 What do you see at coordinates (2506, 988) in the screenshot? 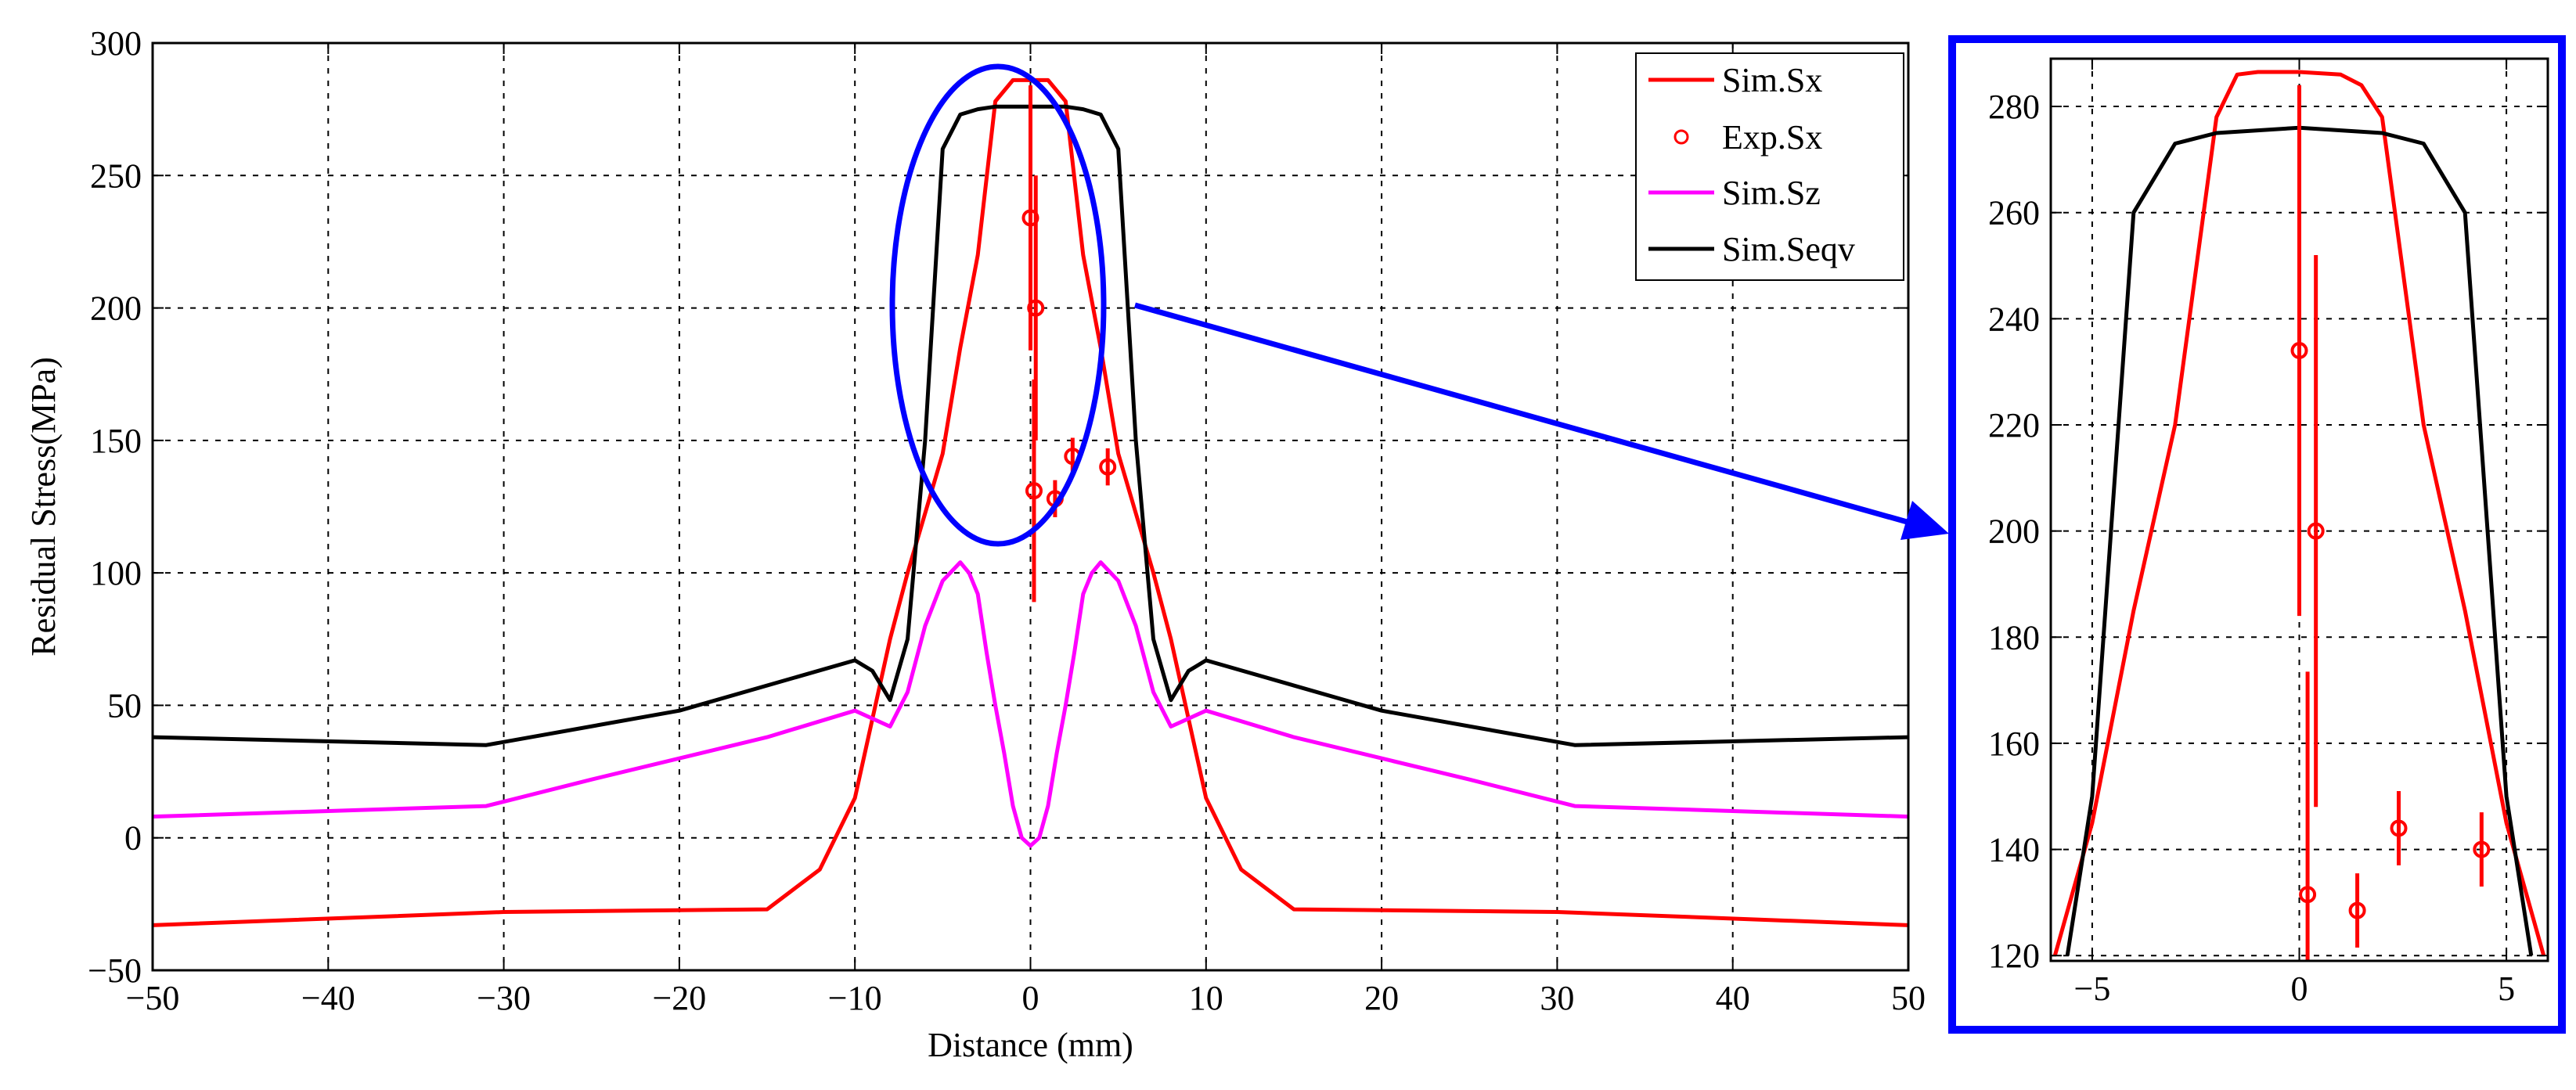
I see `x-tick-label: 5` at bounding box center [2506, 988].